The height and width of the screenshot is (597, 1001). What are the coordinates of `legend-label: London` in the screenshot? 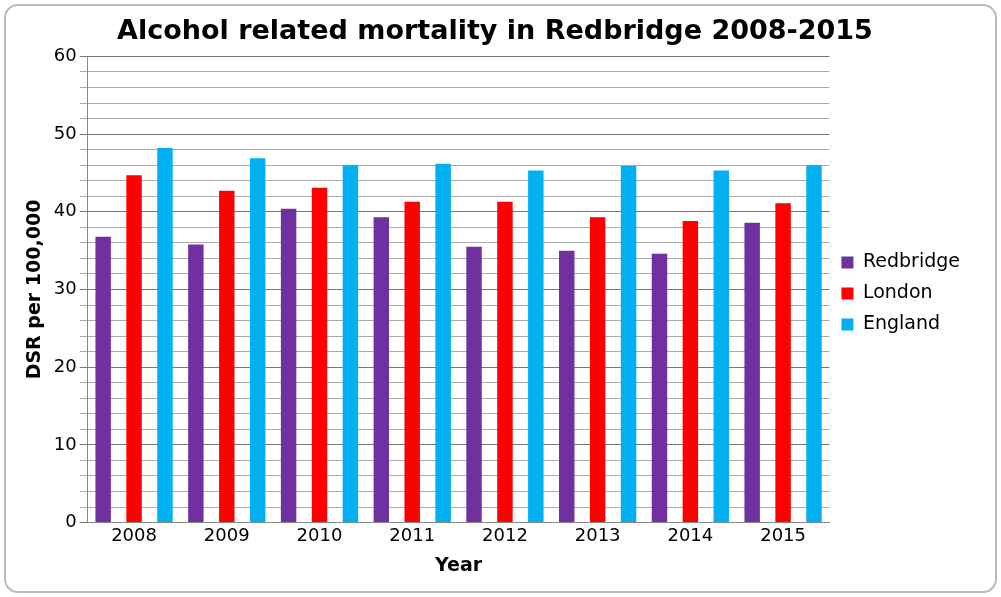 It's located at (897, 291).